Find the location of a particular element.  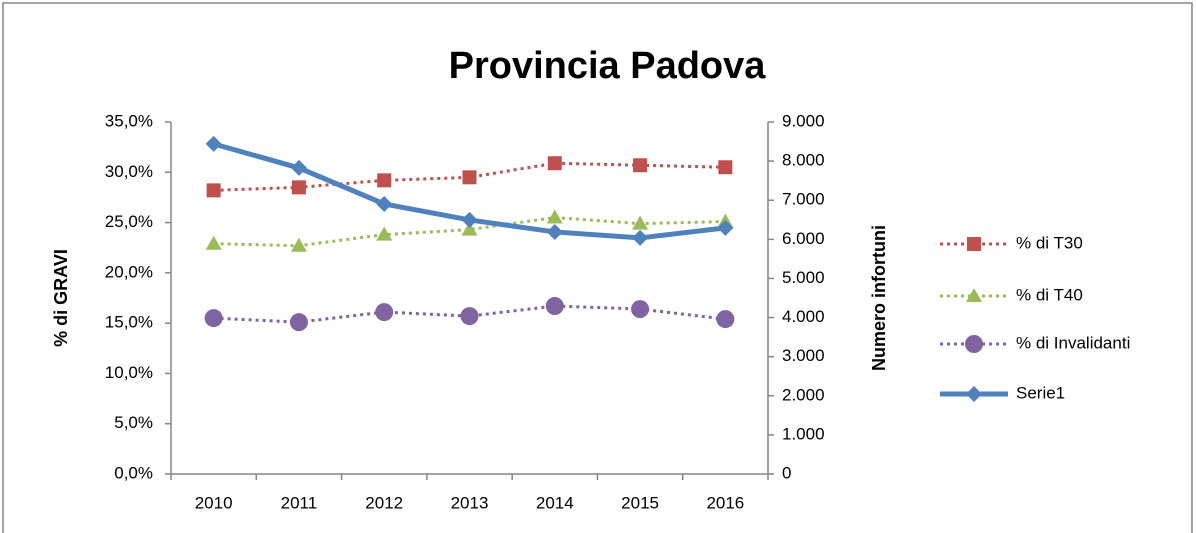

y2-tick-label: 0 is located at coordinates (786, 472).